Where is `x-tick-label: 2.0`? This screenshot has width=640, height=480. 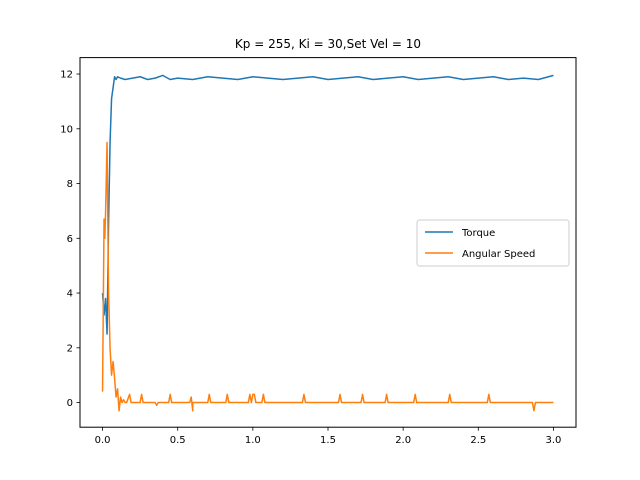 x-tick-label: 2.0 is located at coordinates (403, 440).